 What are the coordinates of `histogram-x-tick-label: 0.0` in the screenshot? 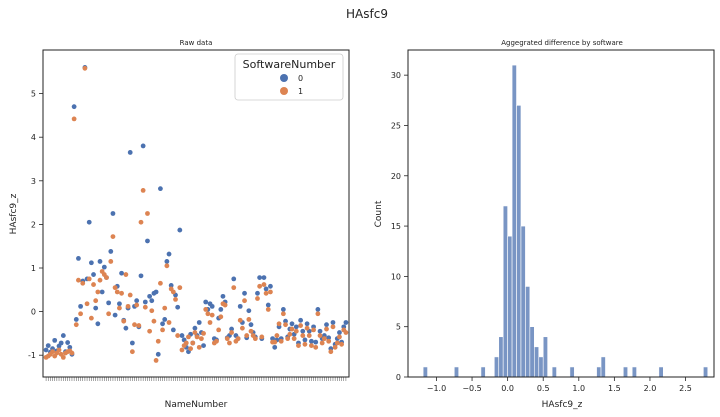 It's located at (507, 388).